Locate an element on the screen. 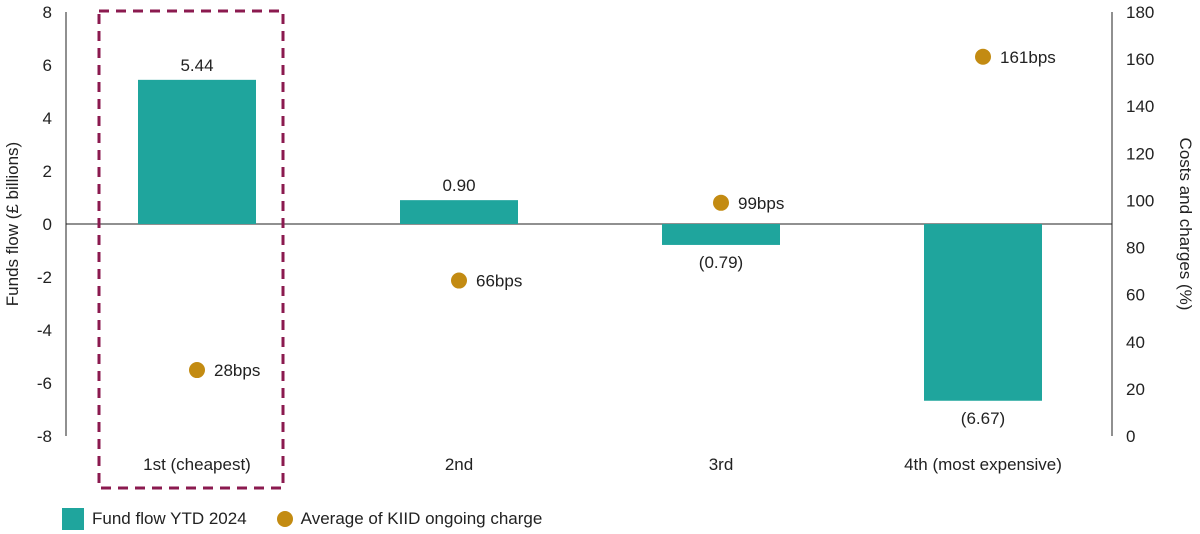 This screenshot has width=1200, height=534. y2-tick-label: 100 is located at coordinates (1140, 200).